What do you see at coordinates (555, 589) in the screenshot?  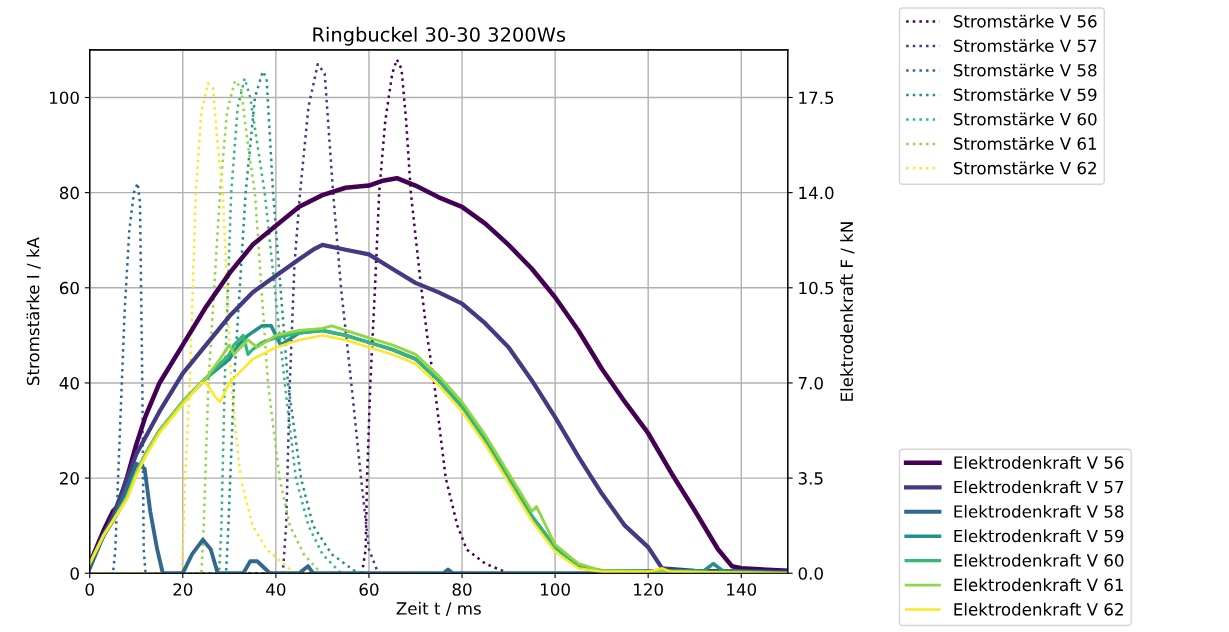 I see `x-tick-label: 100` at bounding box center [555, 589].